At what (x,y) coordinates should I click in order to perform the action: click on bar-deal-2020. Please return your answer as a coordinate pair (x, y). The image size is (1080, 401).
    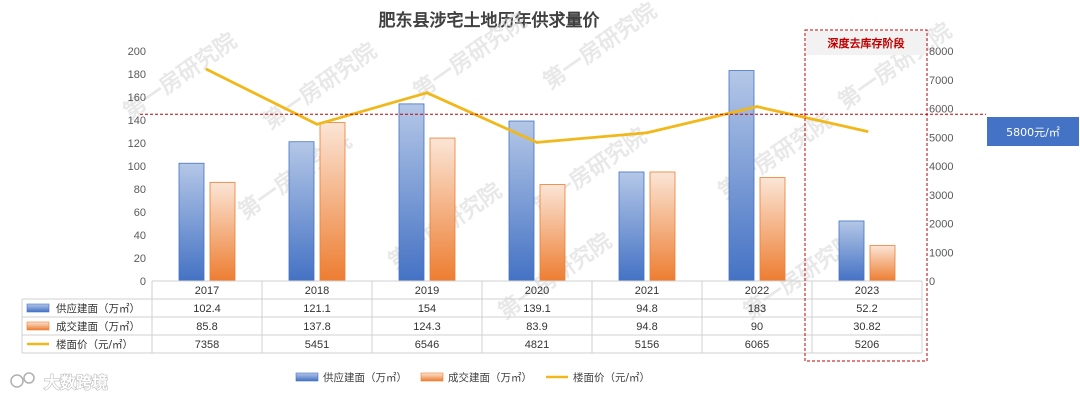
    Looking at the image, I should click on (552, 233).